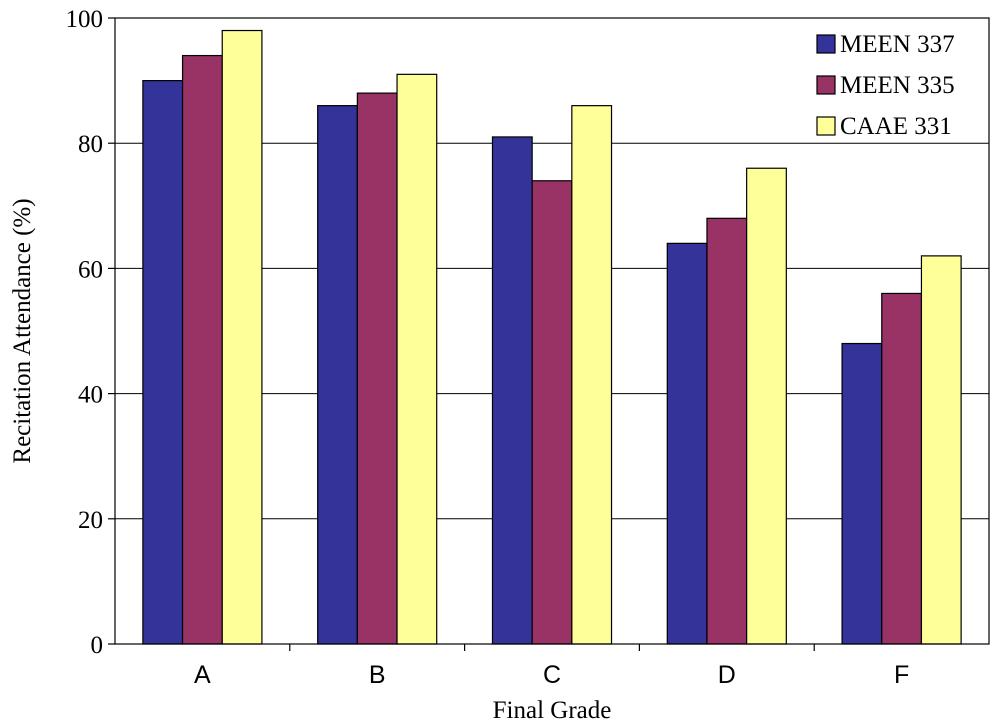 The height and width of the screenshot is (723, 995). I want to click on bar-meen-337-c, so click(512, 390).